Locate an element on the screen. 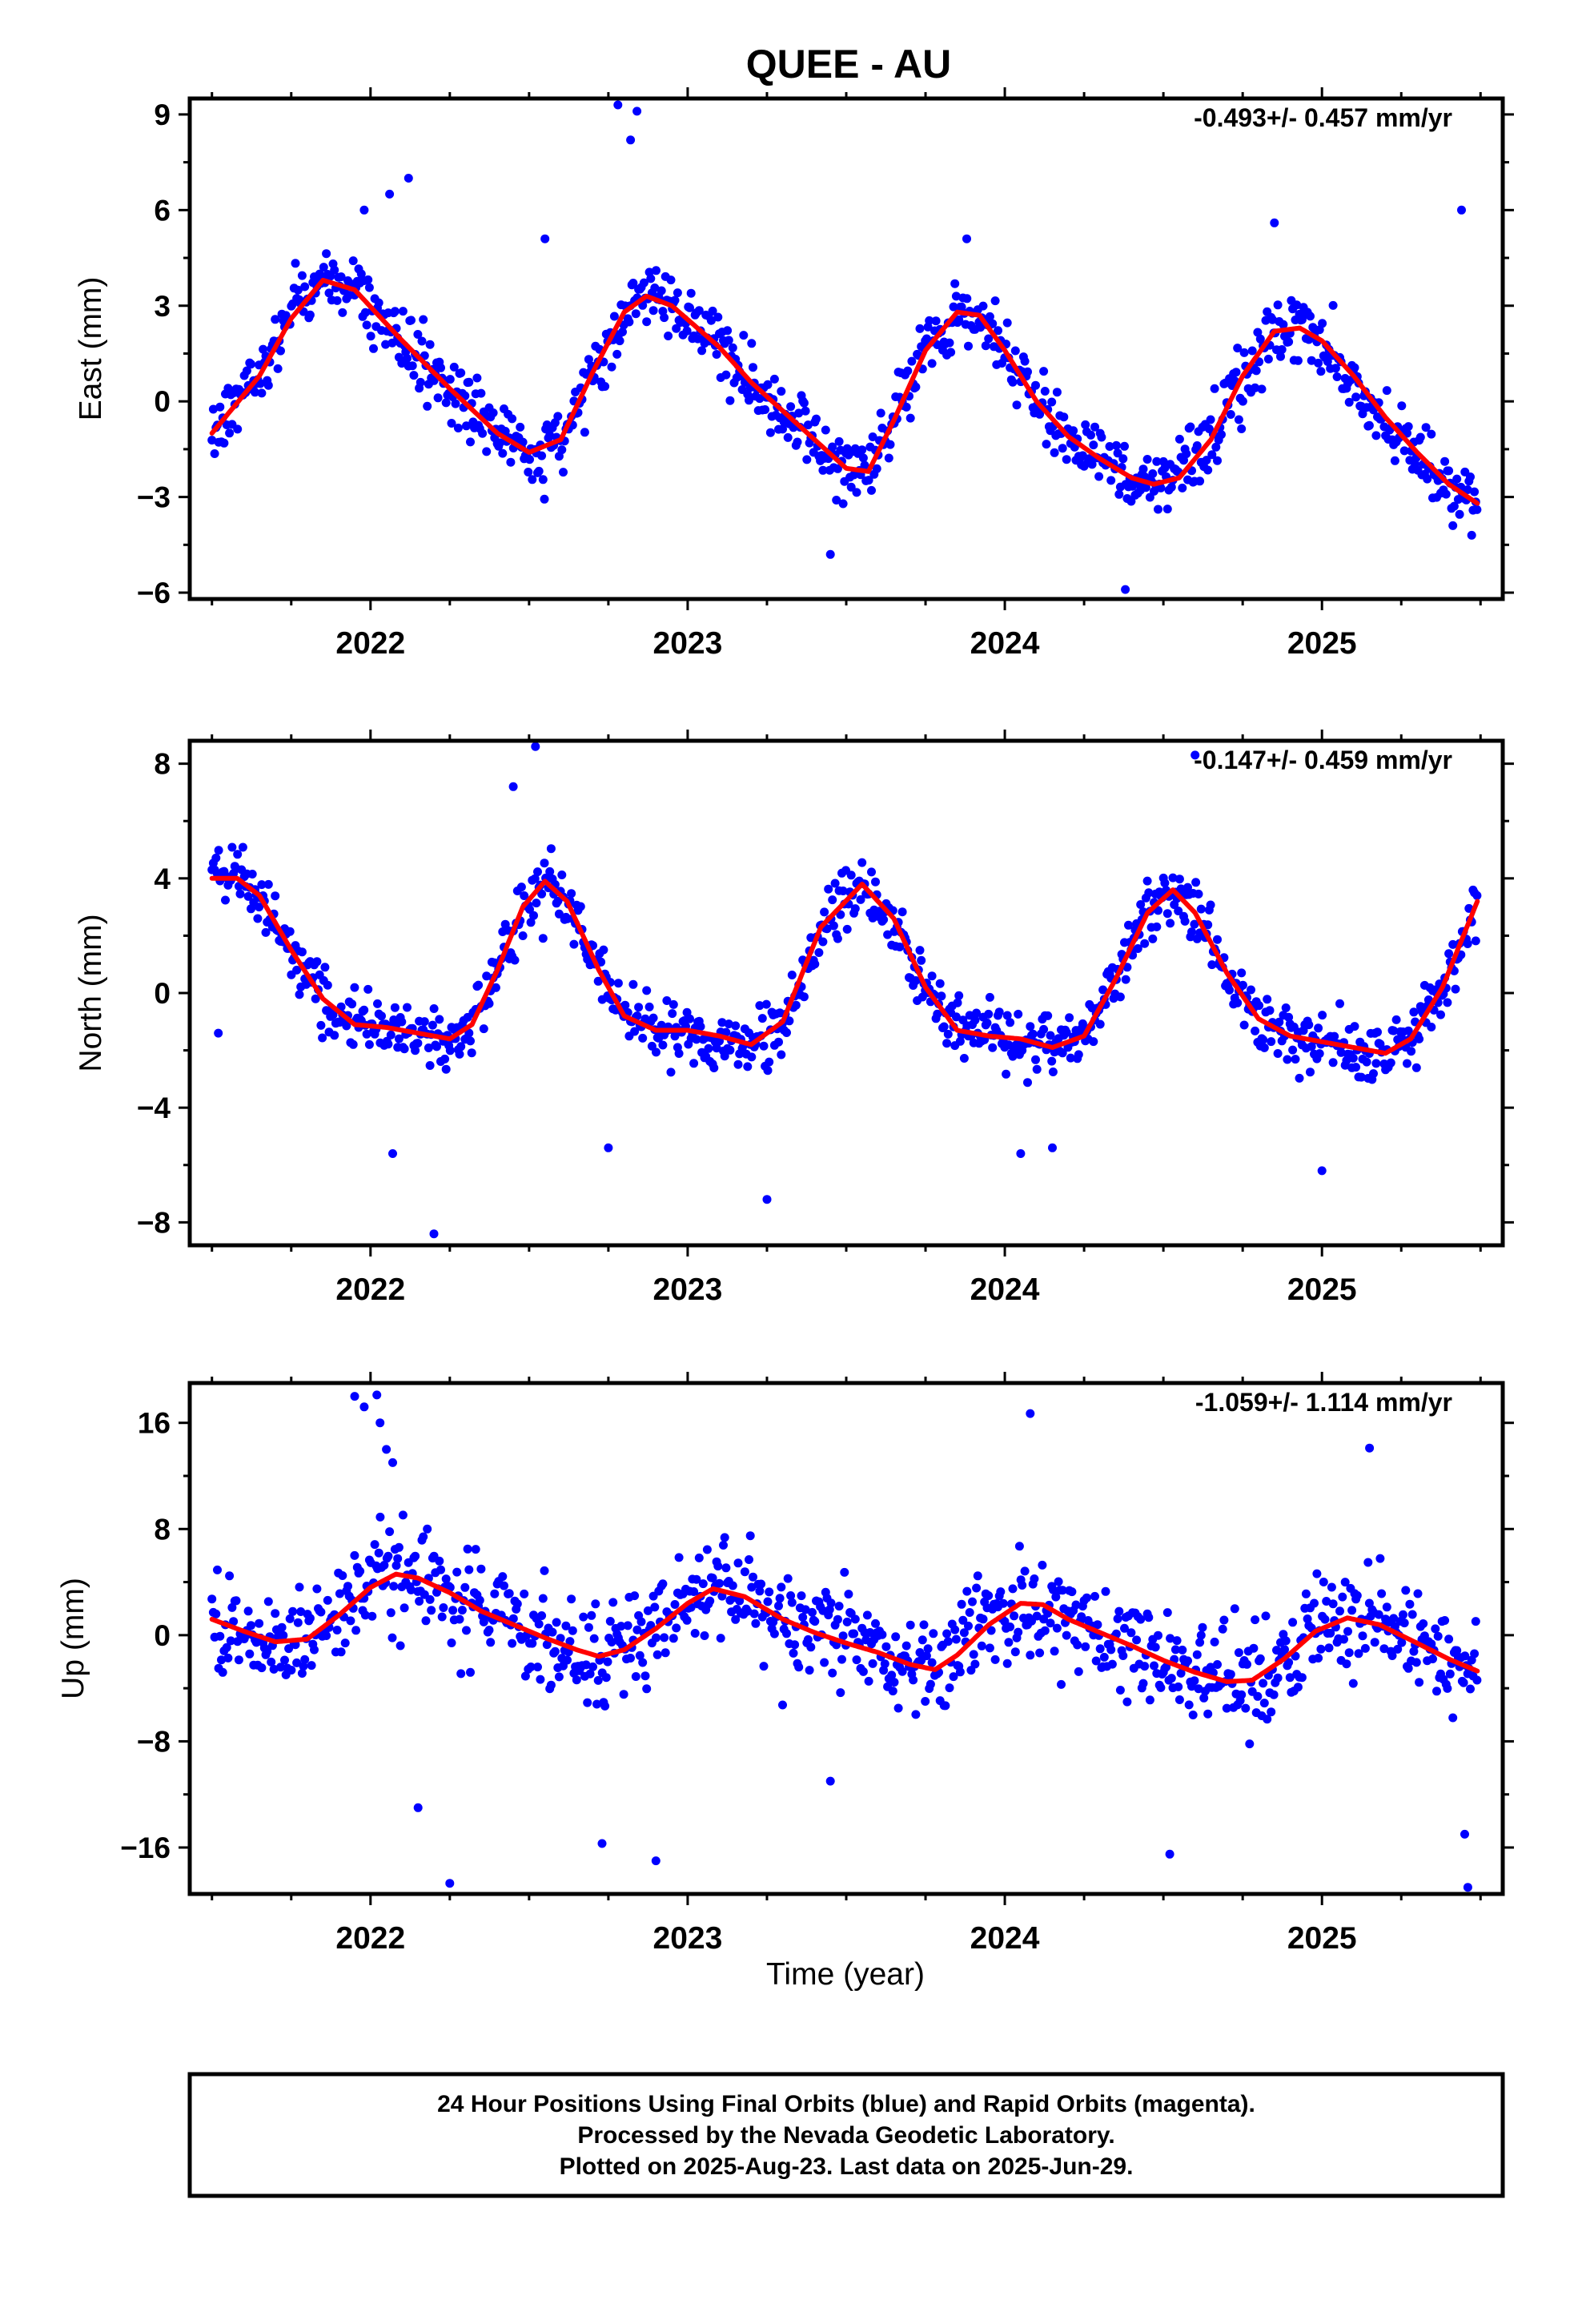 Image resolution: width=1582 pixels, height=2324 pixels. y-tick-label: 4 is located at coordinates (162, 879).